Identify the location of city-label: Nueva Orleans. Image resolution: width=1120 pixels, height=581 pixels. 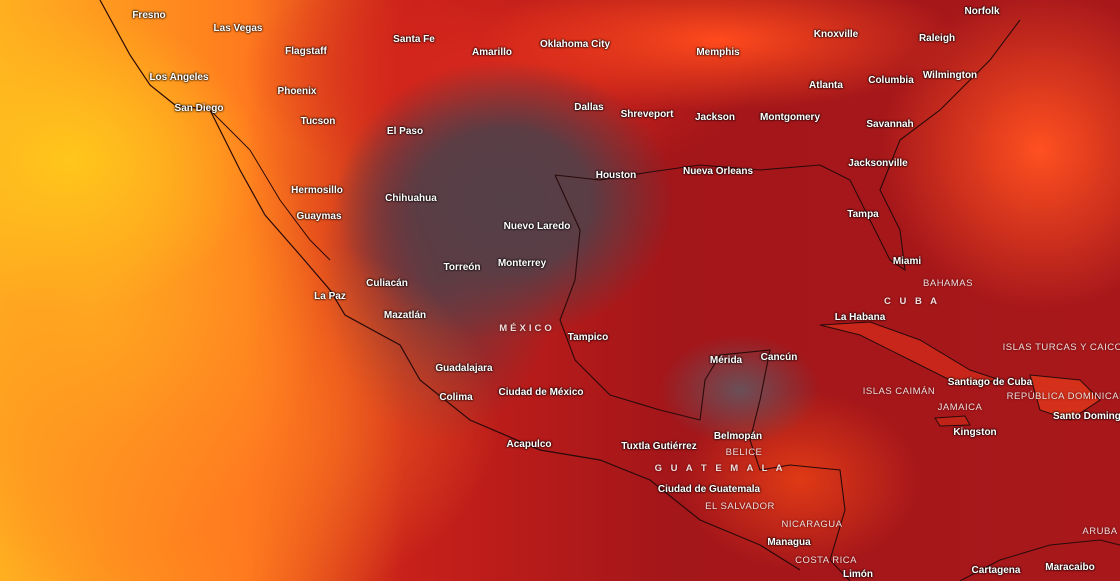
(718, 171).